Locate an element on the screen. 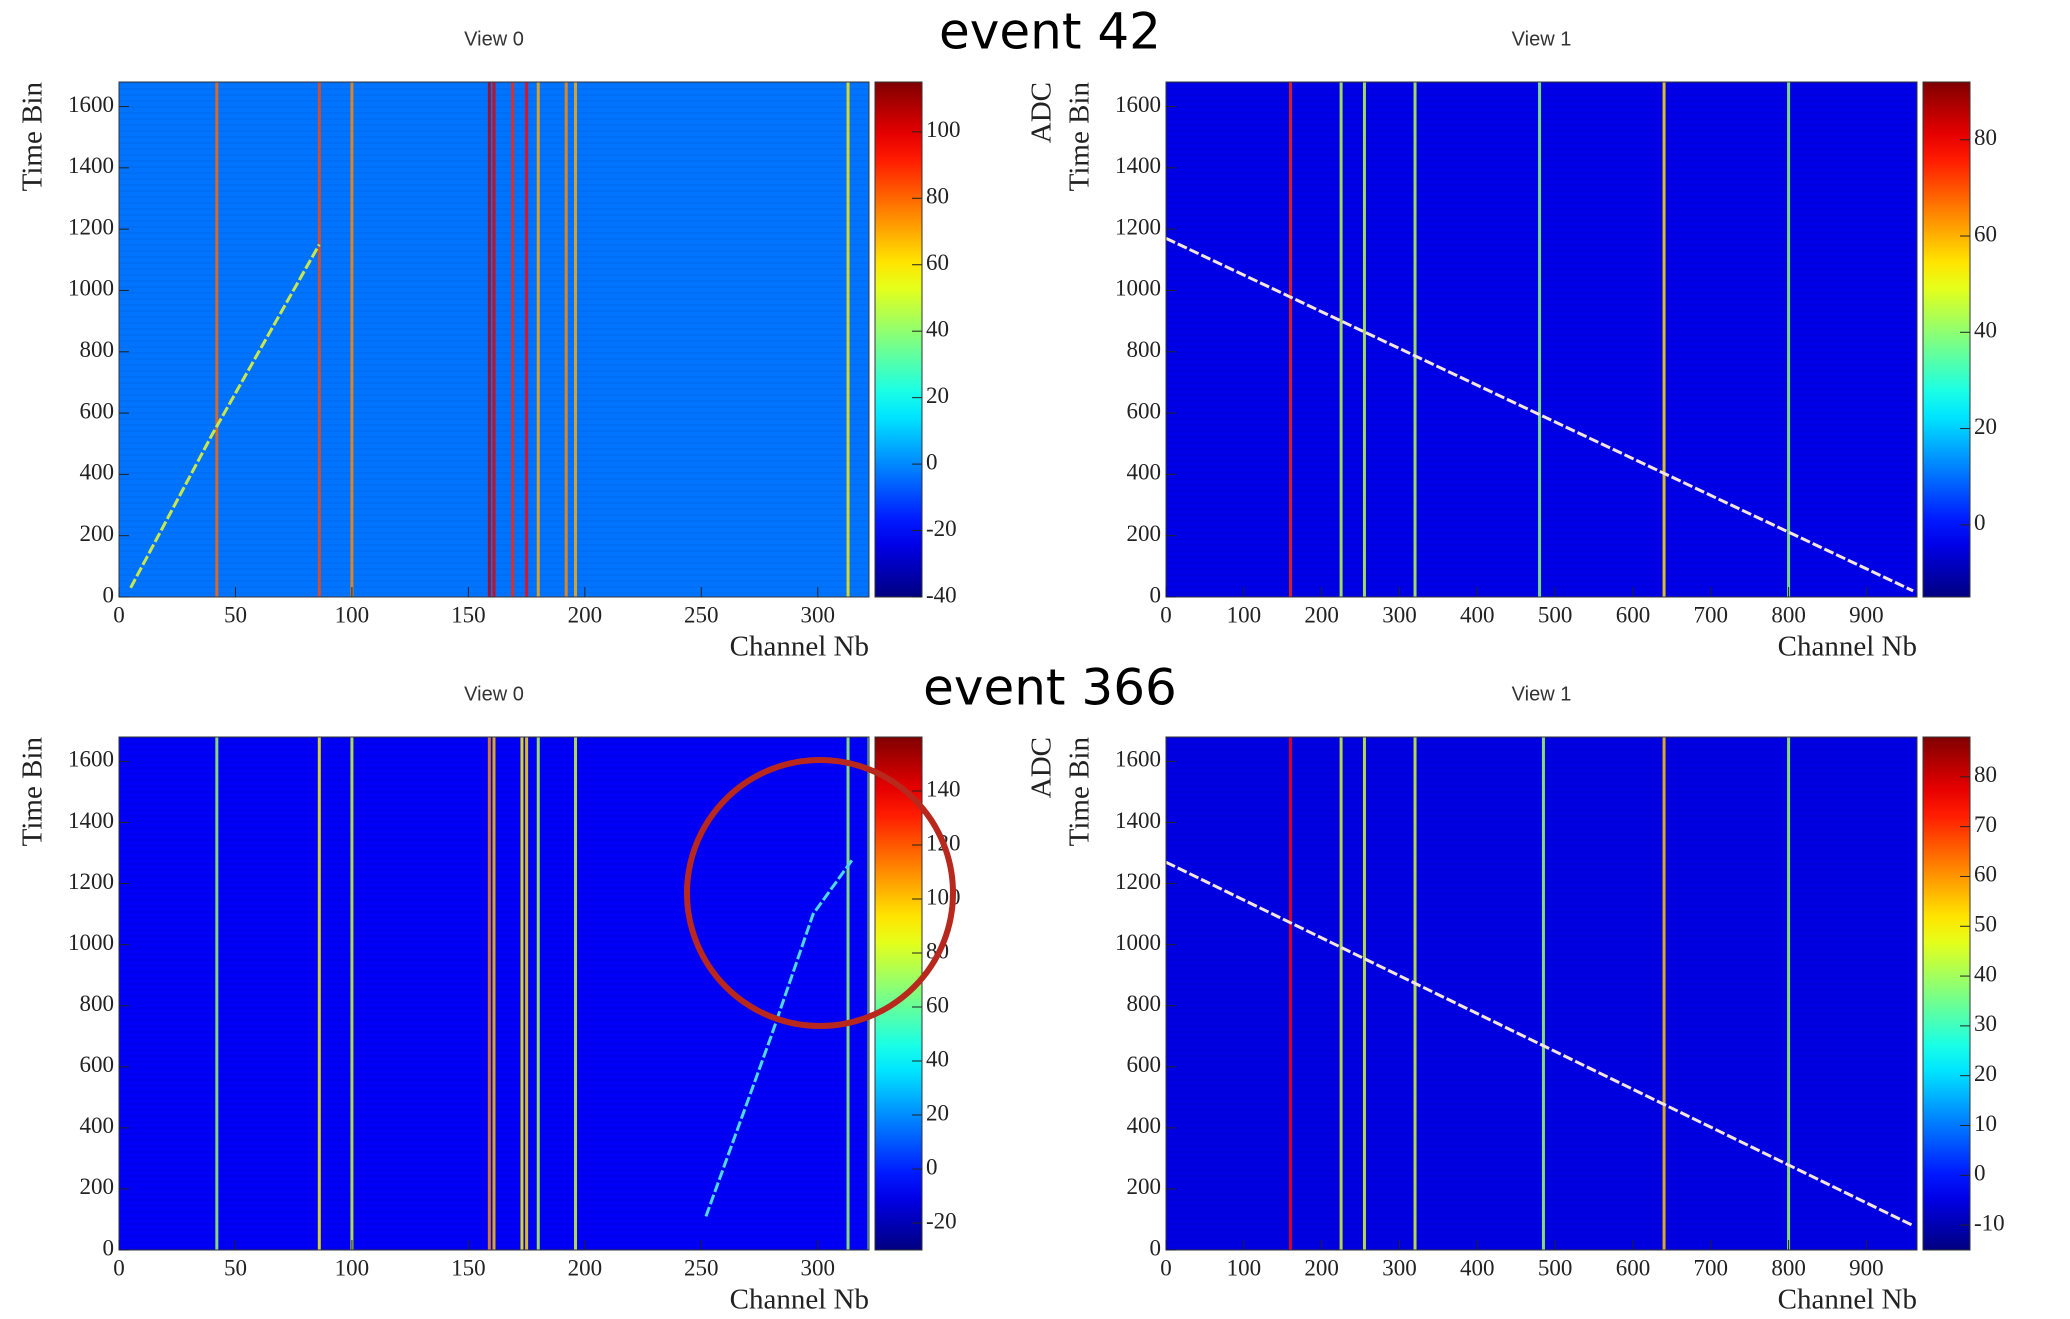 The width and height of the screenshot is (2070, 1319). colorbar-tick-label: -40 is located at coordinates (941, 594).